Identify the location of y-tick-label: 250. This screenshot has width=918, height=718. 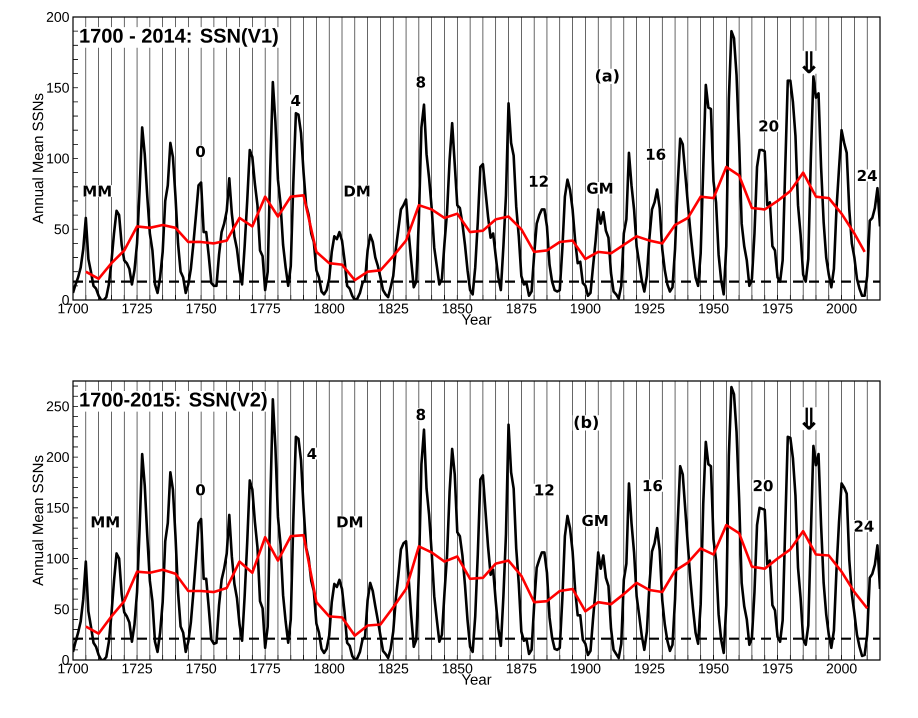
(57, 406).